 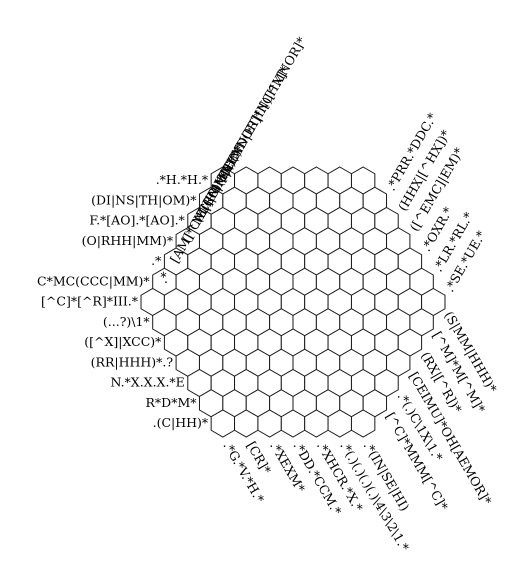 I want to click on left-clue: N.*X.X.X.*E, so click(x=147, y=382).